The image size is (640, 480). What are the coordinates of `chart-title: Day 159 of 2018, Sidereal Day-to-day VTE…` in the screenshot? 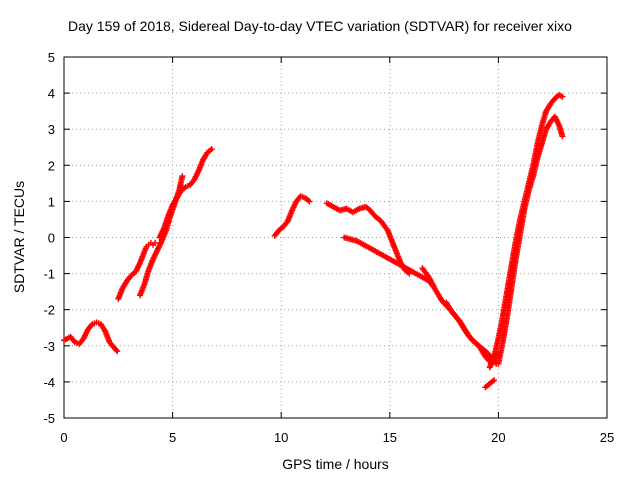 It's located at (320, 26).